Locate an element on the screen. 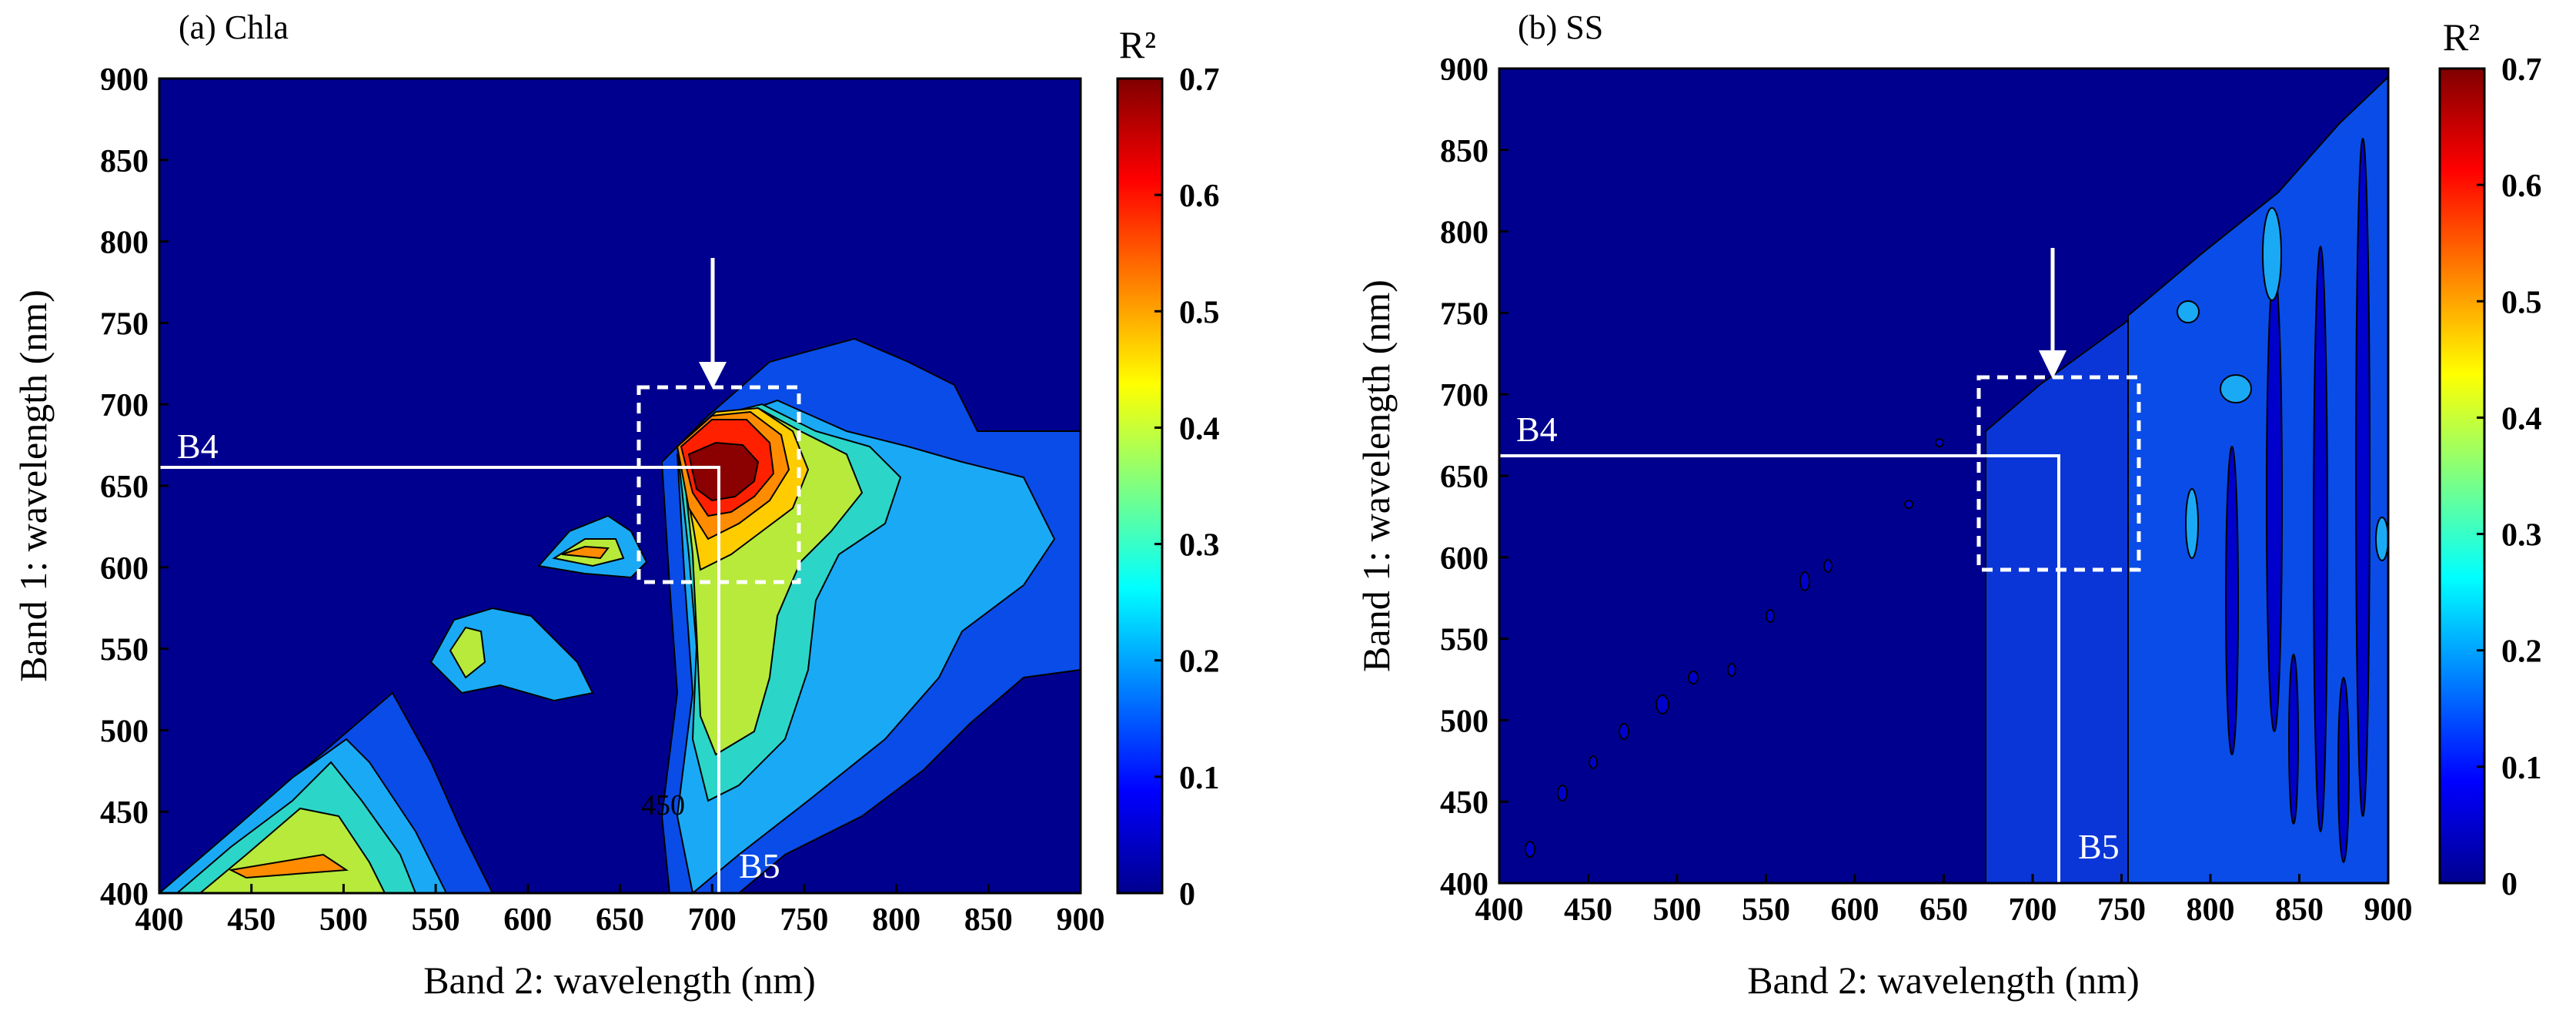  panel-title: (b) SS is located at coordinates (1560, 27).